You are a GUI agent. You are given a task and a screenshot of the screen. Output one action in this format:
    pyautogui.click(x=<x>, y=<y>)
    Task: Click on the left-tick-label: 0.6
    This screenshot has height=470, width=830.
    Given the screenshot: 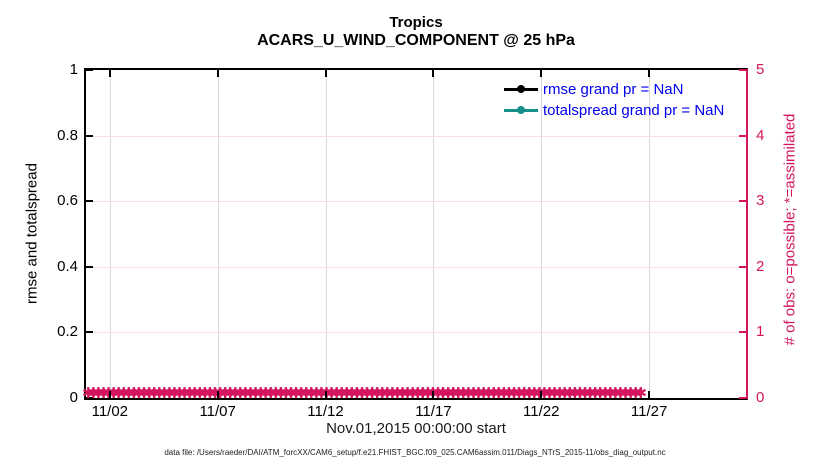 What is the action you would take?
    pyautogui.click(x=67, y=201)
    